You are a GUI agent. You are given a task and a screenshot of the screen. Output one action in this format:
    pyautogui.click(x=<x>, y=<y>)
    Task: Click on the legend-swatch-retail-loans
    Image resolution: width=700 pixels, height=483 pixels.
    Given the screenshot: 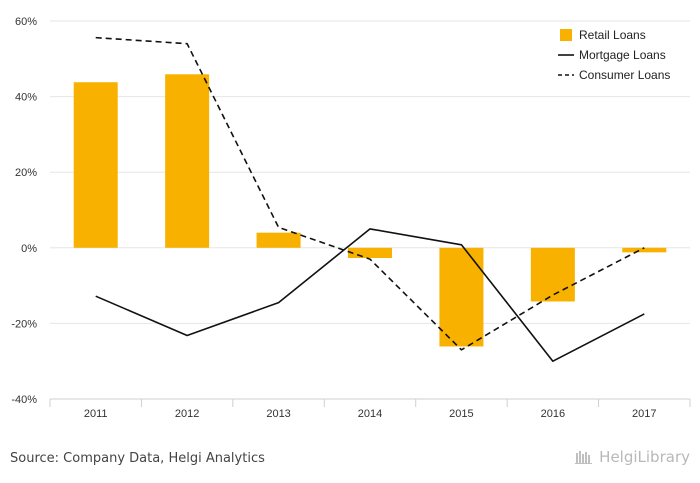 What is the action you would take?
    pyautogui.click(x=566, y=35)
    